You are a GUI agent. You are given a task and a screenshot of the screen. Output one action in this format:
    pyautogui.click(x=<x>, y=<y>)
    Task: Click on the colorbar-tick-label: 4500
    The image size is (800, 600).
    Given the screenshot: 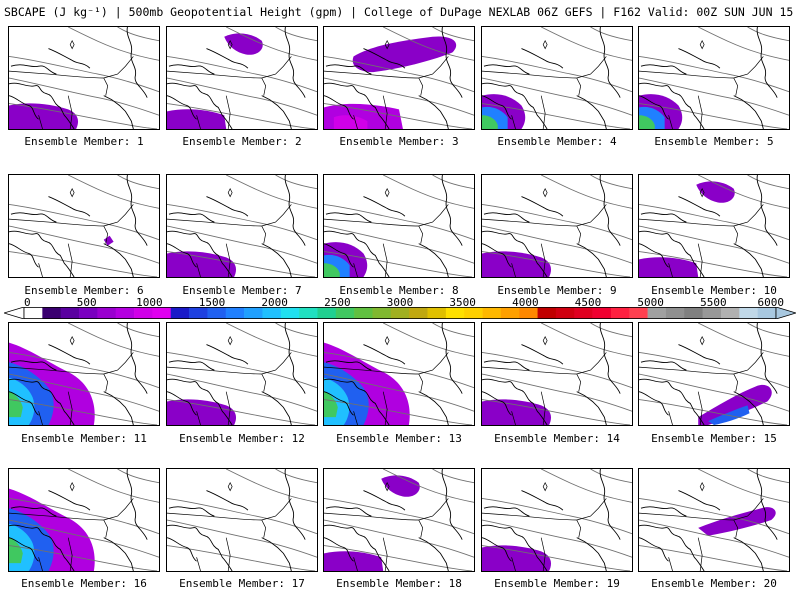 What is the action you would take?
    pyautogui.click(x=588, y=302)
    